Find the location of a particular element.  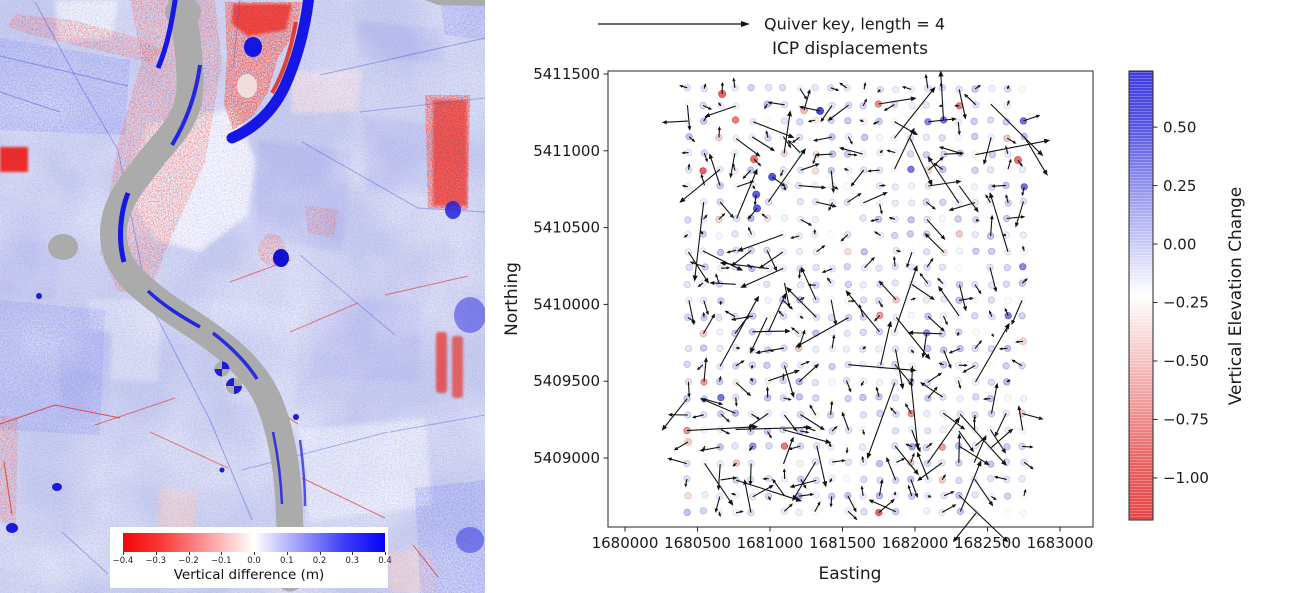

colorbar-tick-label: −0.75 is located at coordinates (1186, 420).